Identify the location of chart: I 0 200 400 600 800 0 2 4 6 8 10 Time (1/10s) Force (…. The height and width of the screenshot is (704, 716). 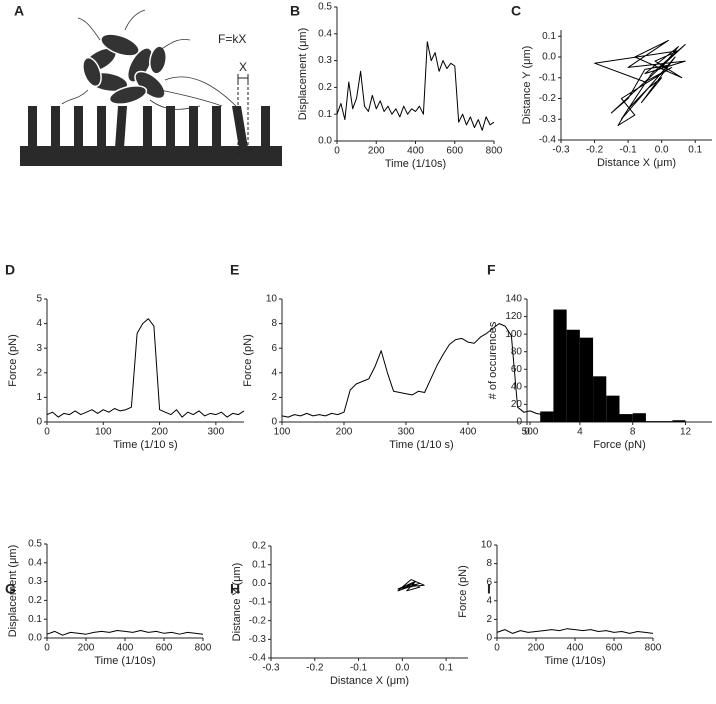
(559, 603).